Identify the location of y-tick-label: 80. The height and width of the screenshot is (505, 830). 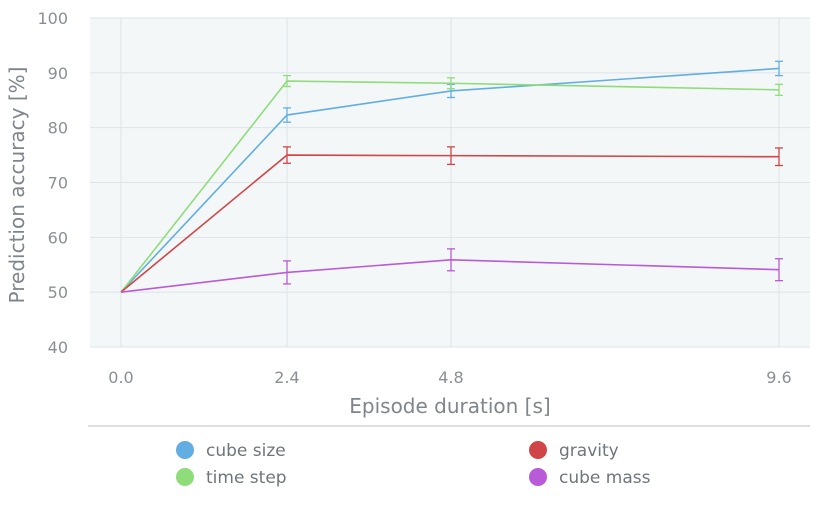
(58, 128).